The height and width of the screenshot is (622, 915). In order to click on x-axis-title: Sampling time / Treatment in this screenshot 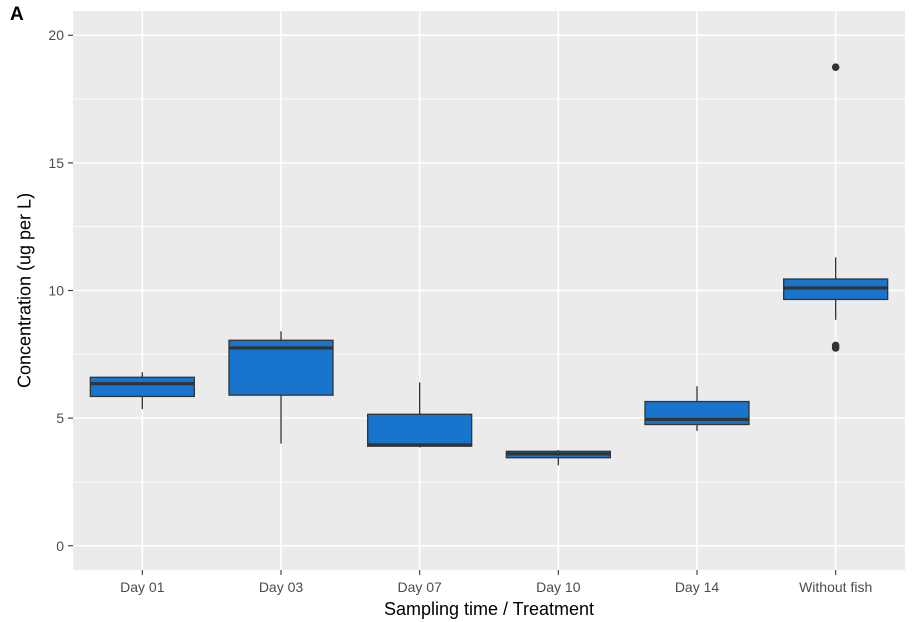, I will do `click(489, 609)`.